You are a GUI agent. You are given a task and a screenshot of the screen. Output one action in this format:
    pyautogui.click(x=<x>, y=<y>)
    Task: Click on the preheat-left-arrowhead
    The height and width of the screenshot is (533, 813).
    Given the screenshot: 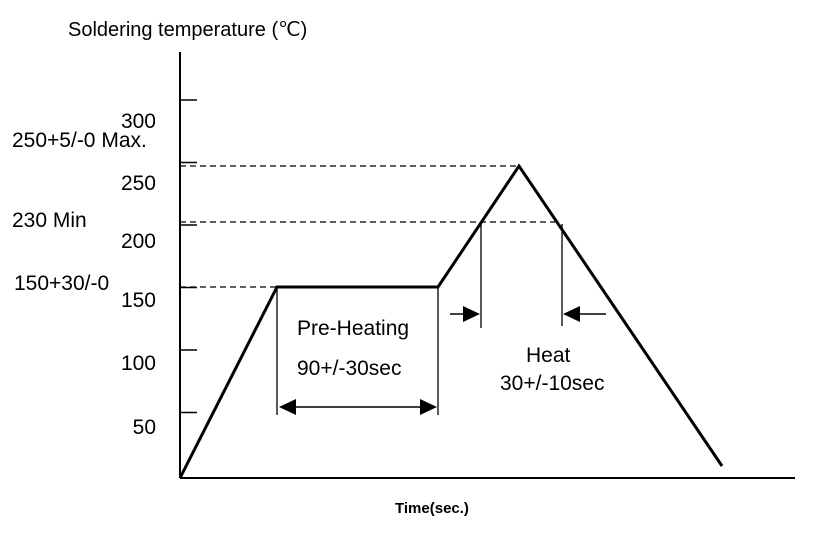 What is the action you would take?
    pyautogui.click(x=287, y=407)
    